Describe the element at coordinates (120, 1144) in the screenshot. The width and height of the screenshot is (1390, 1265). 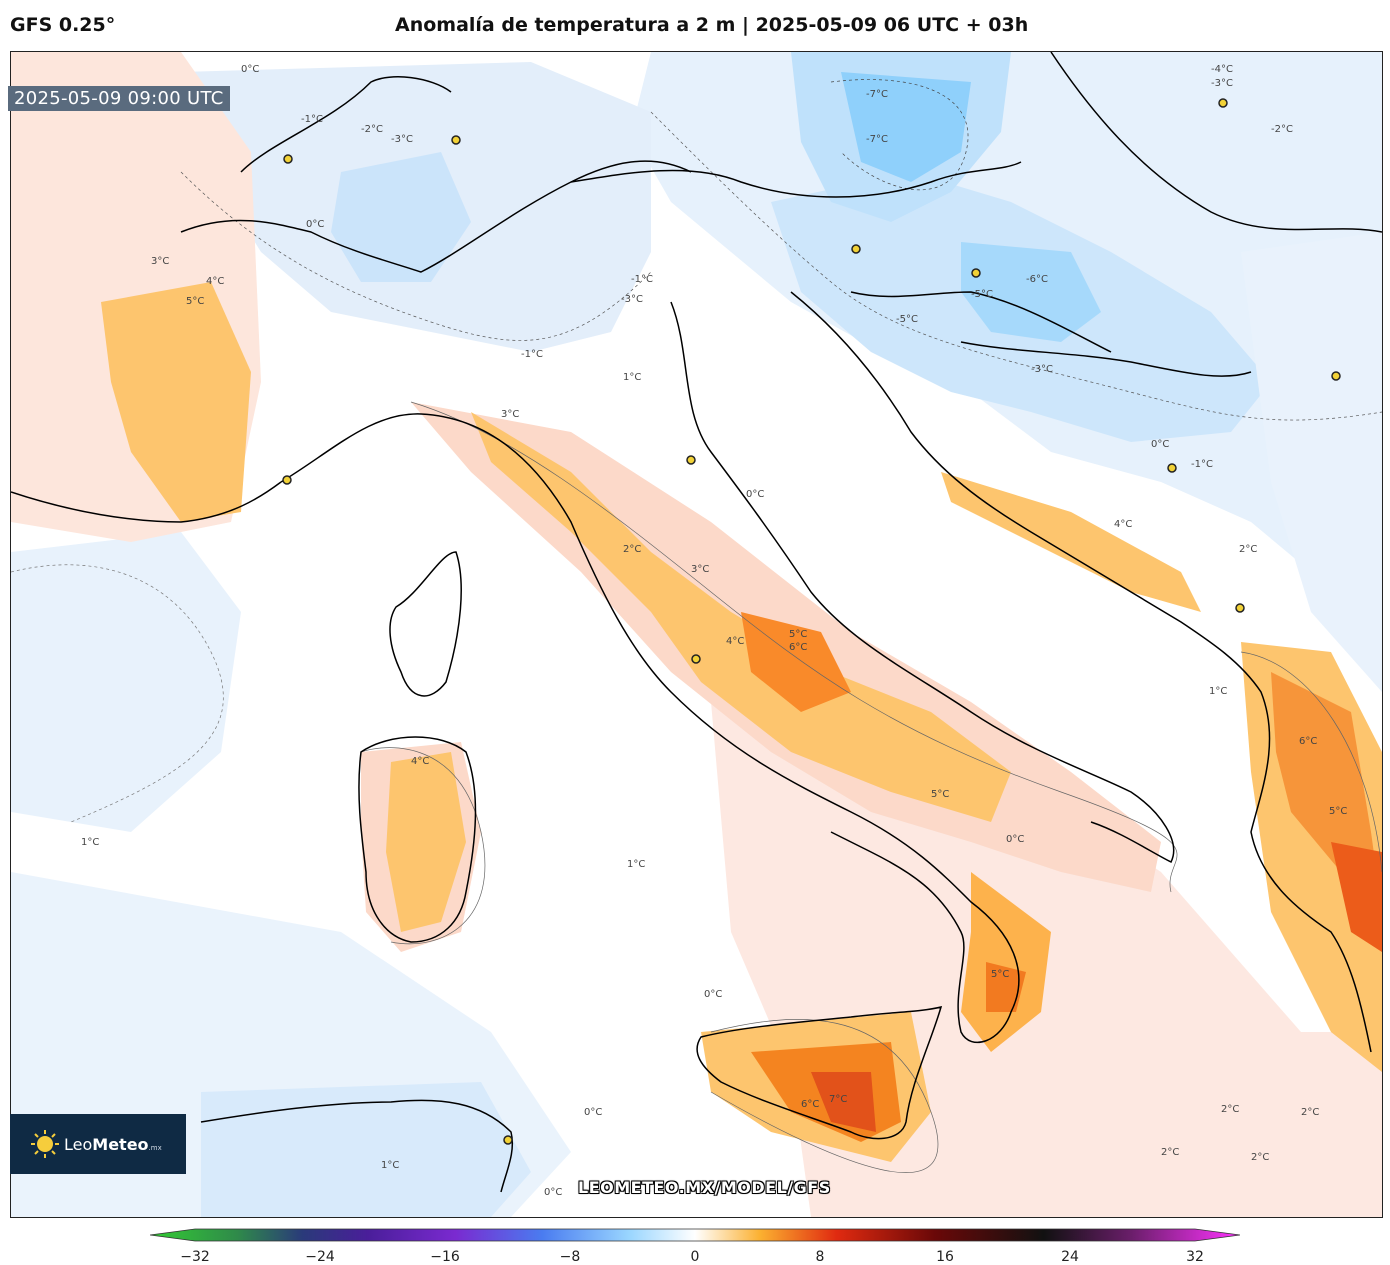
I see `logo-text-bold: Meteo` at that location.